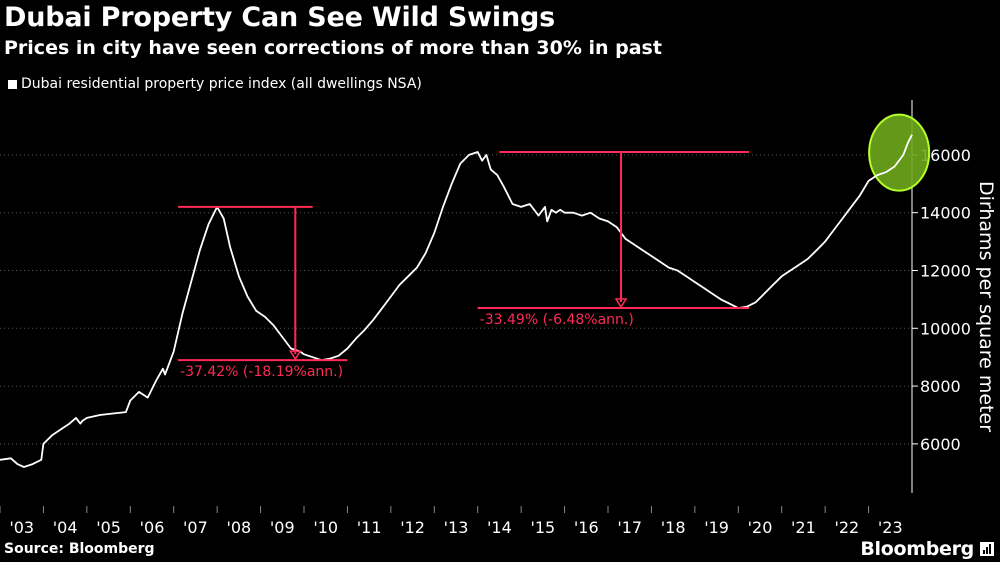 This screenshot has height=562, width=1000. Describe the element at coordinates (238, 527) in the screenshot. I see `x-tick-label: '08` at that location.